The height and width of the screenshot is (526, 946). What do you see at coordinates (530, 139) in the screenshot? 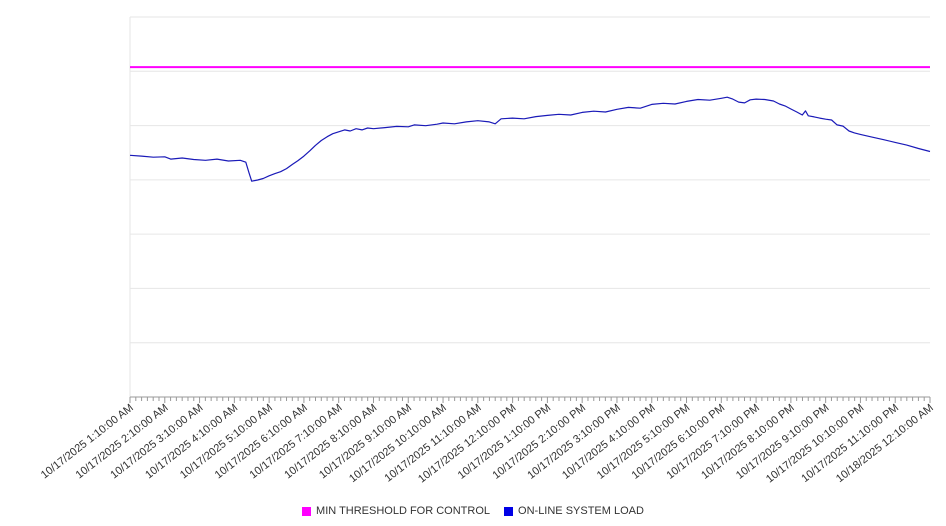
I see `system-load-line` at bounding box center [530, 139].